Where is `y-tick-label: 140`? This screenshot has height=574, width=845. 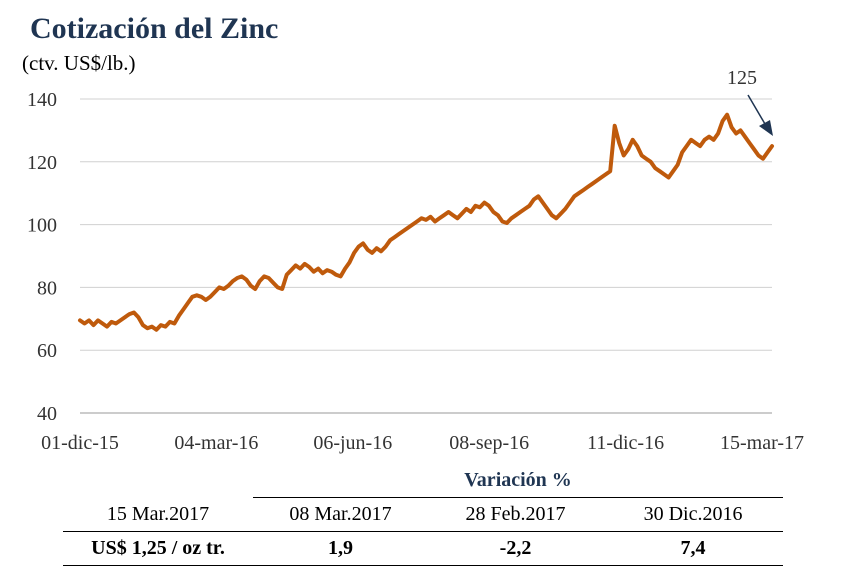 y-tick-label: 140 is located at coordinates (42, 100).